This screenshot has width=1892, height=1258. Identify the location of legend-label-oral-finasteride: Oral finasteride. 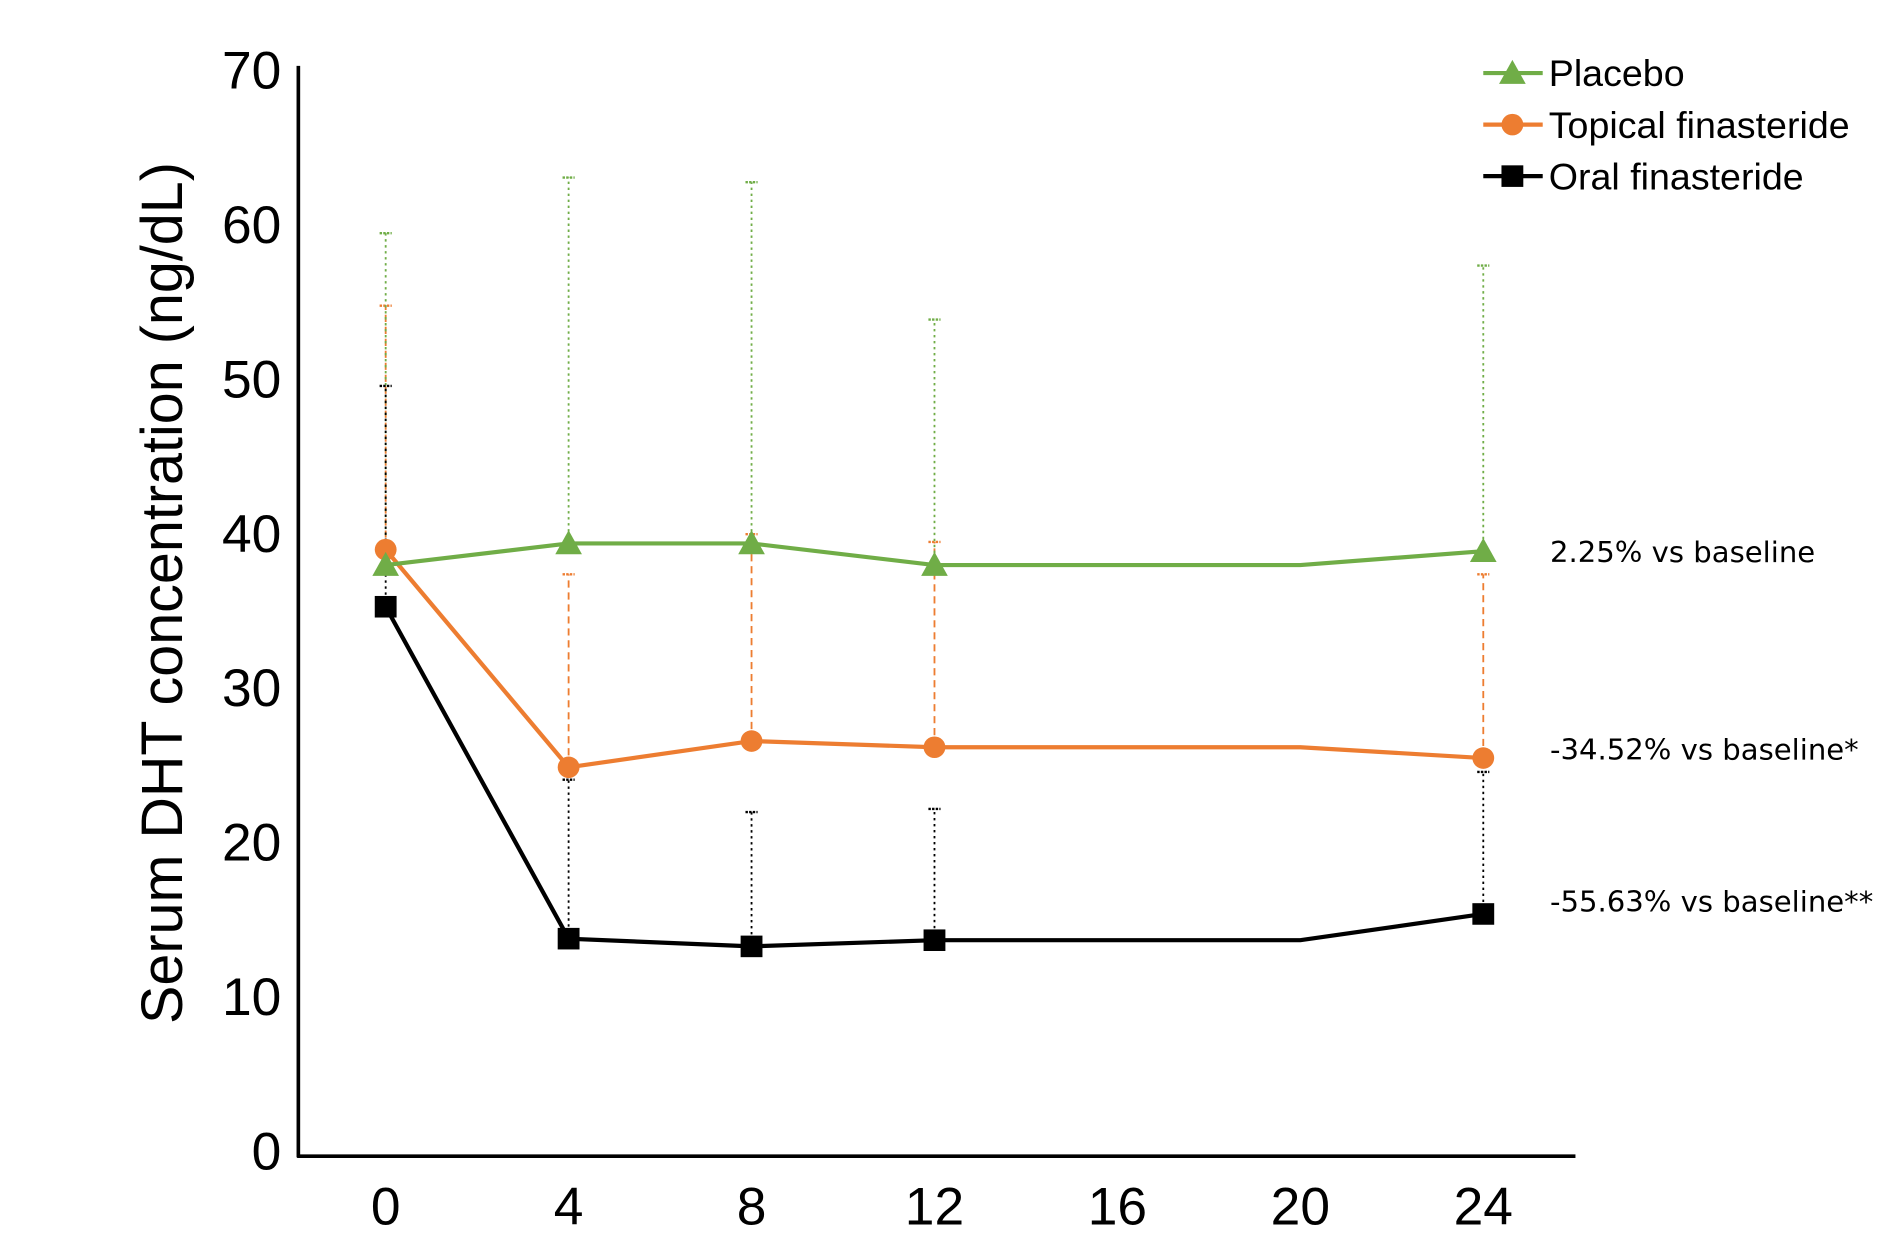
(1676, 177).